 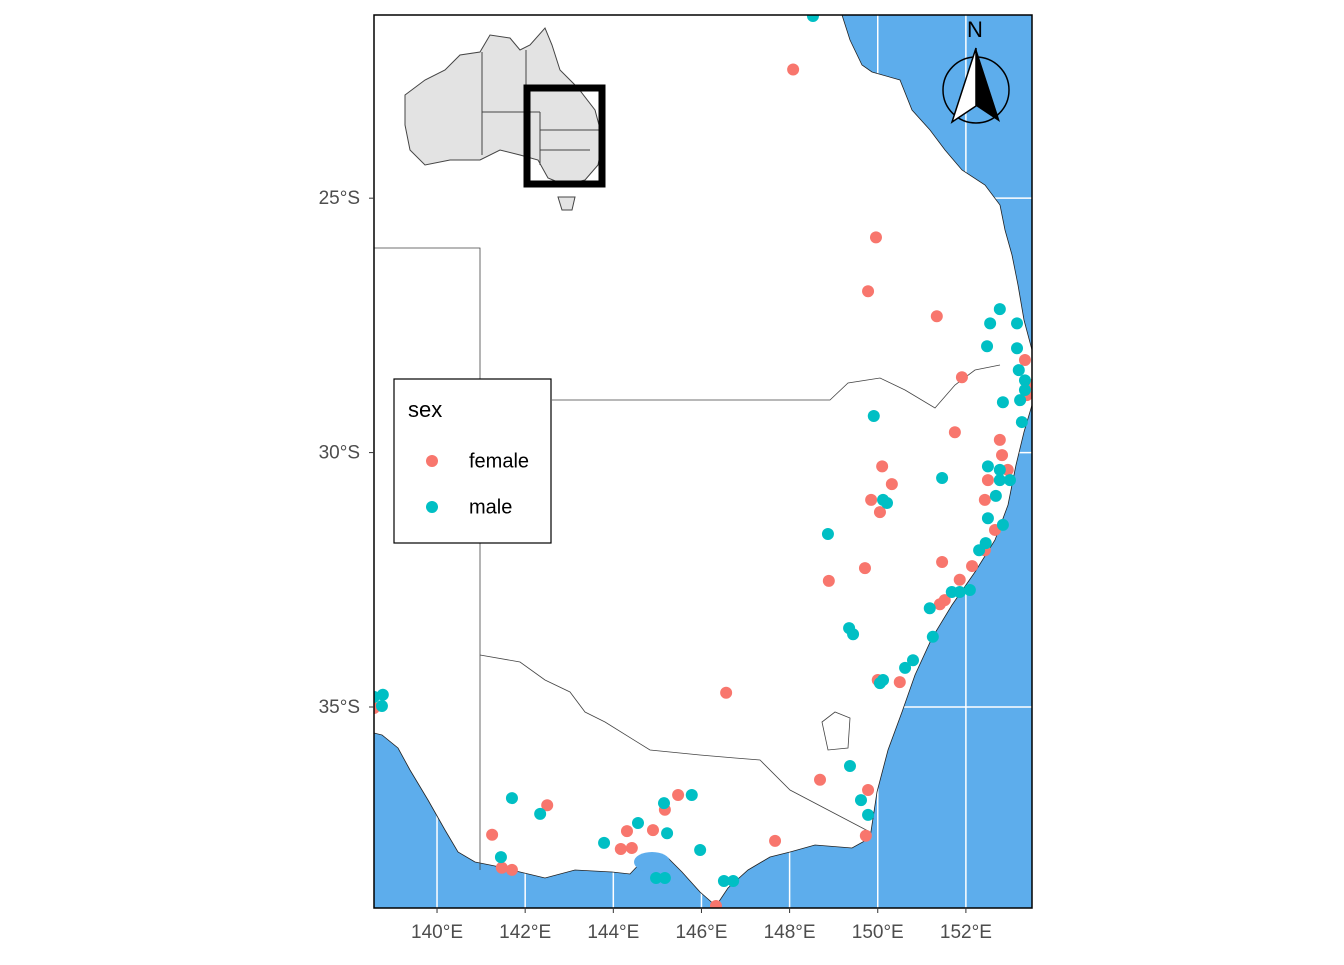 What do you see at coordinates (490, 507) in the screenshot?
I see `legend-label: male` at bounding box center [490, 507].